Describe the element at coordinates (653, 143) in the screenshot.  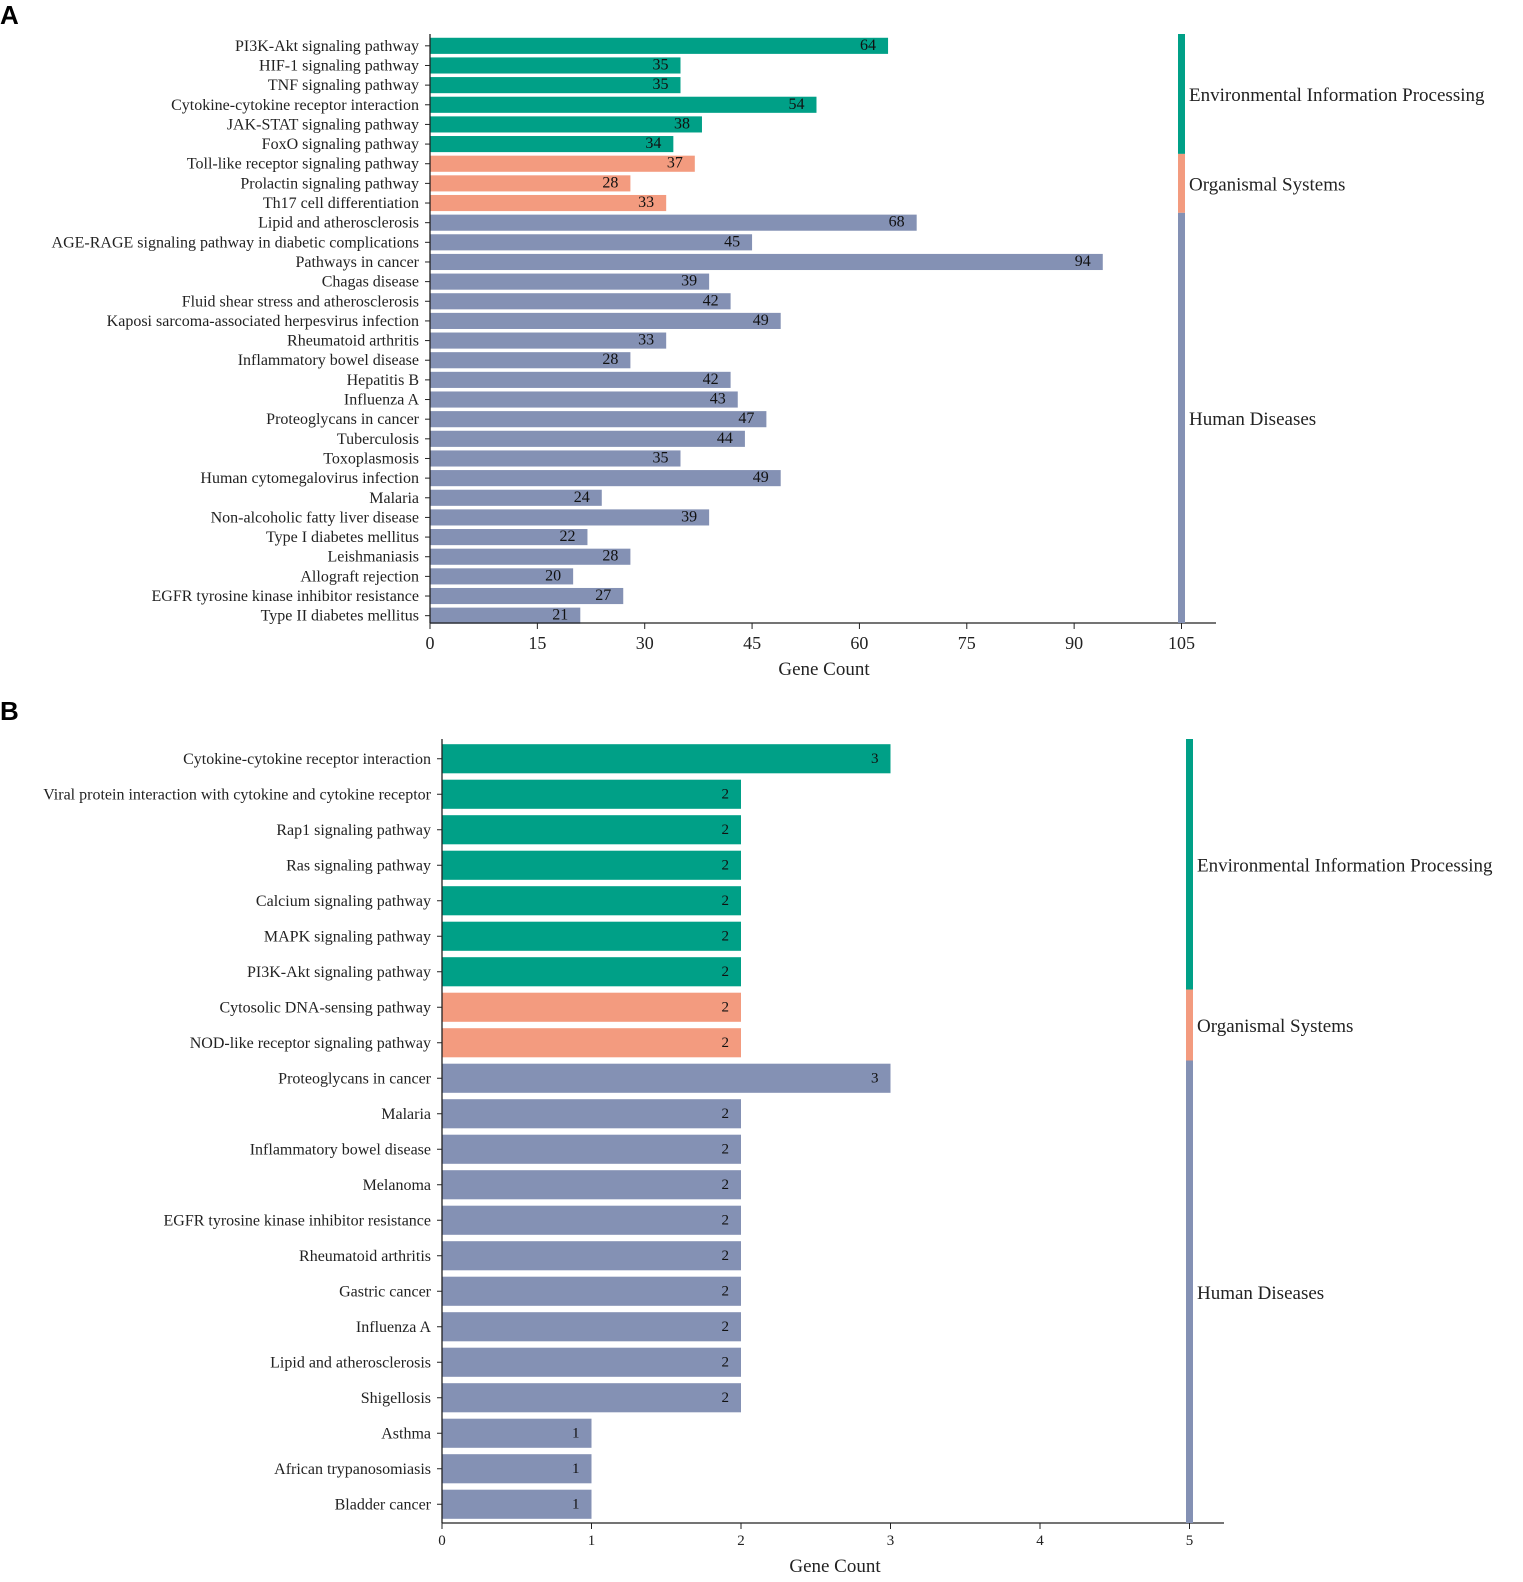
I see `value-label: 34` at that location.